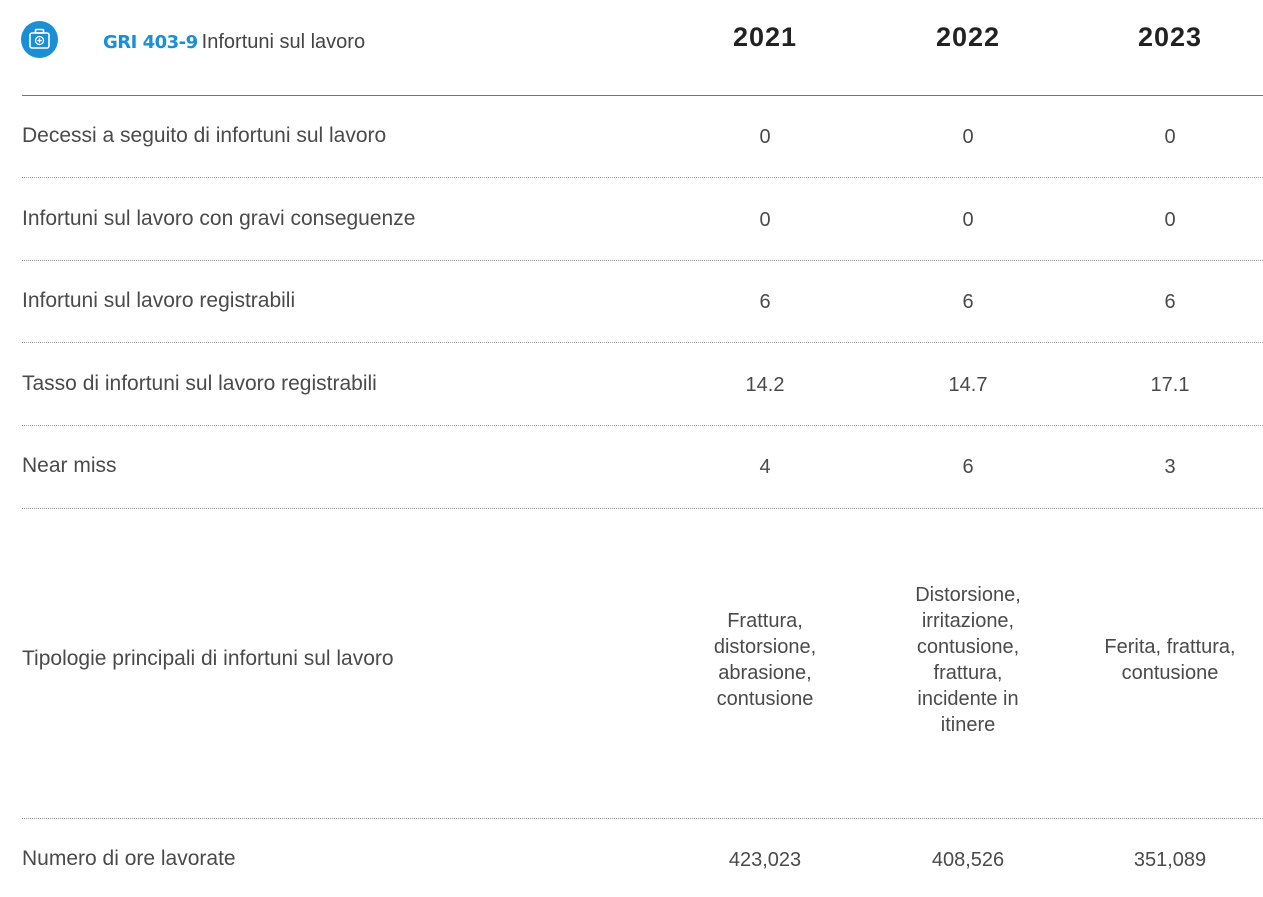  What do you see at coordinates (1170, 660) in the screenshot?
I see `cell-value: Ferita, frattura, contusione` at bounding box center [1170, 660].